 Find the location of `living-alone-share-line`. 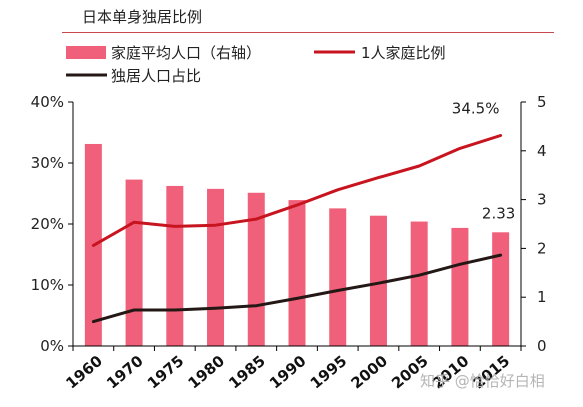

living-alone-share-line is located at coordinates (297, 288).